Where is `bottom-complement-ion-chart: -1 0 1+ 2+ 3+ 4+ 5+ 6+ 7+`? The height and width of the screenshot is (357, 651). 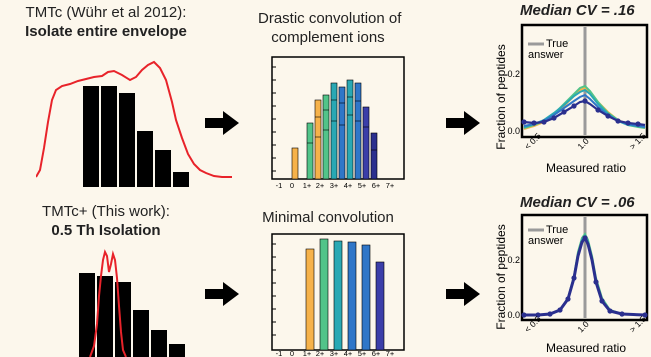 bottom-complement-ion-chart: -1 0 1+ 2+ 3+ 4+ 5+ 6+ 7+ is located at coordinates (338, 295).